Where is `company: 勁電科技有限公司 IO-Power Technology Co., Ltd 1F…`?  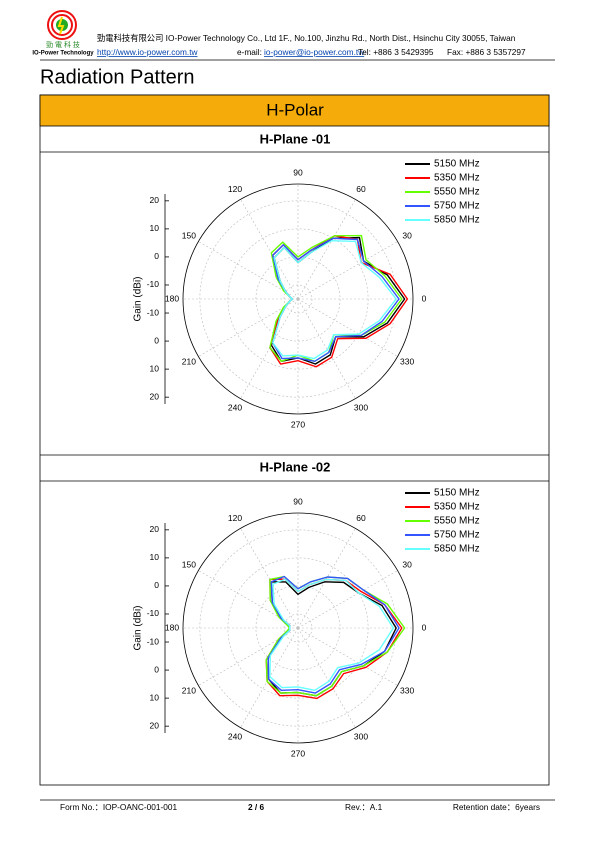 company: 勁電科技有限公司 IO-Power Technology Co., Ltd 1F… is located at coordinates (306, 38).